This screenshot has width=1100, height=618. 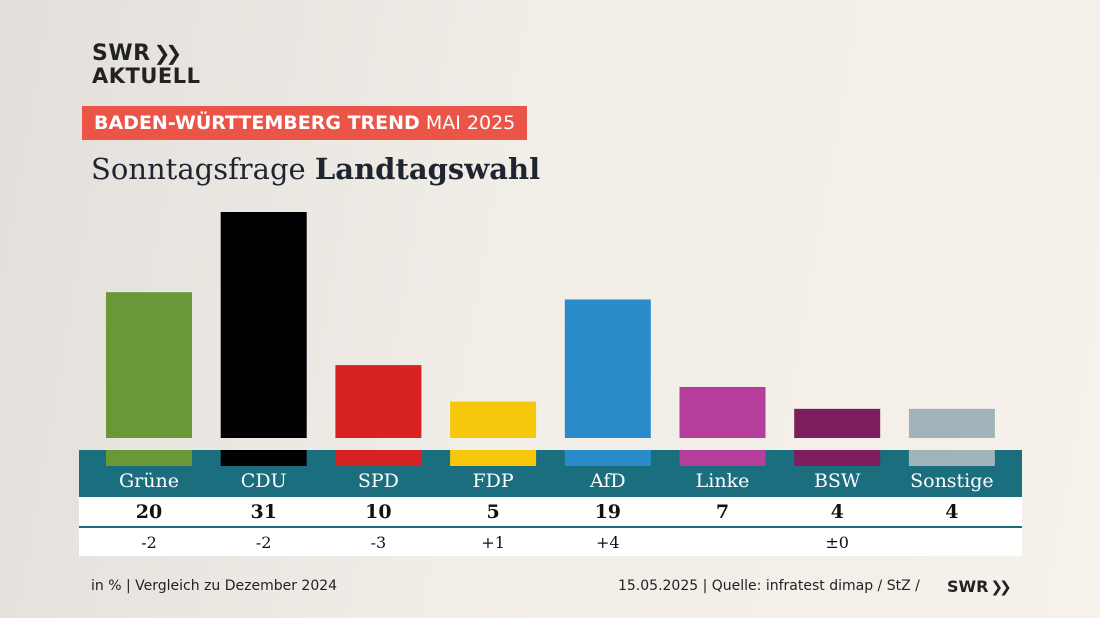 I want to click on trend-banner: BADEN-WÜRTTEMBERG TREND MAI 2025, so click(x=305, y=123).